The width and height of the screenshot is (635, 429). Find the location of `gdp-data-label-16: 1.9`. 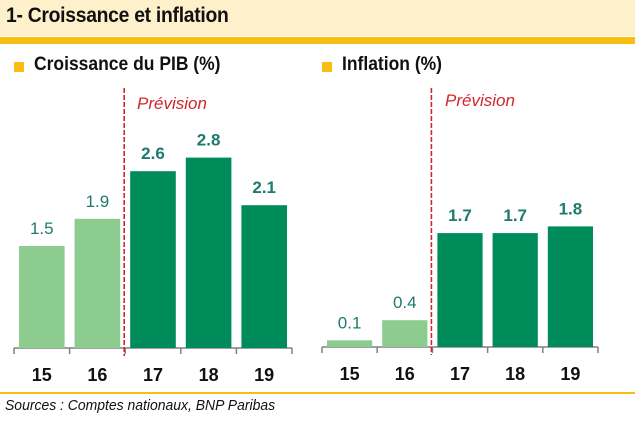

gdp-data-label-16: 1.9 is located at coordinates (98, 201).